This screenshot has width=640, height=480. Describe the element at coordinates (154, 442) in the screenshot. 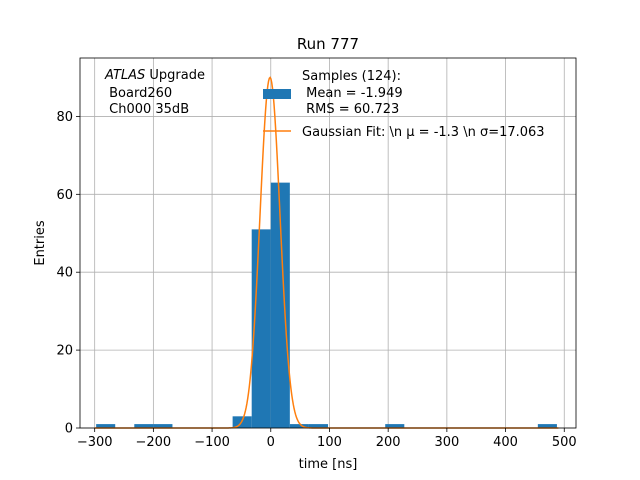

I see `x-tick-label: −200` at that location.